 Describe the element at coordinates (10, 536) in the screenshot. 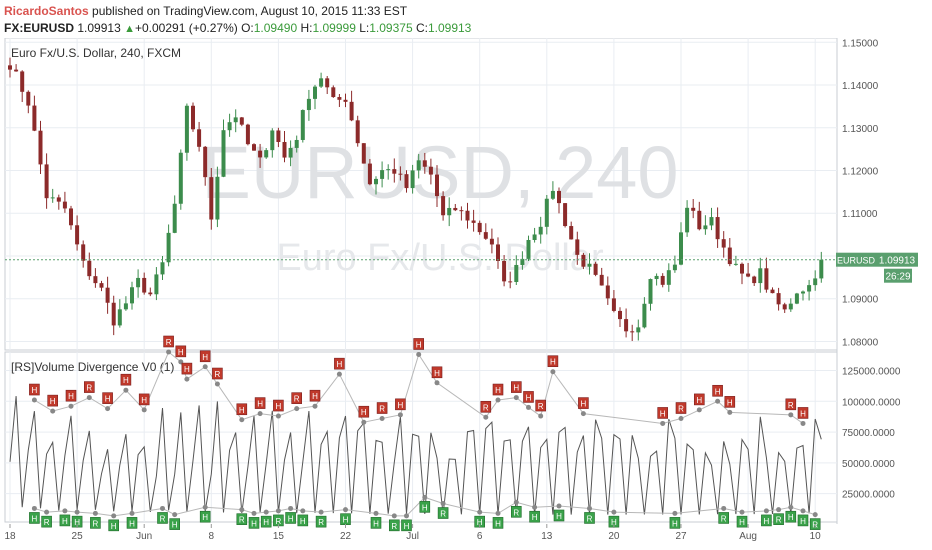

I see `time-tick-label: 18` at that location.